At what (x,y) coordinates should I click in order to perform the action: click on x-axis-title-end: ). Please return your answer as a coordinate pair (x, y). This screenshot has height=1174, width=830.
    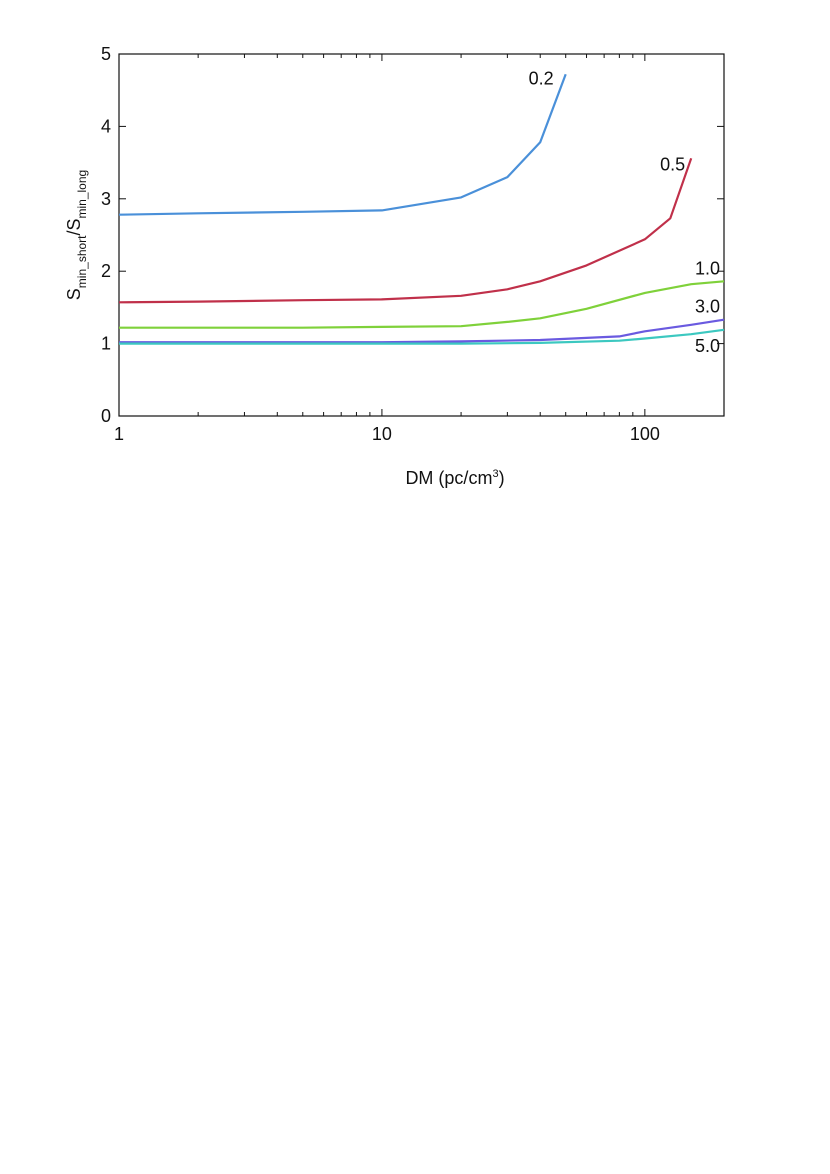
    Looking at the image, I should click on (502, 478).